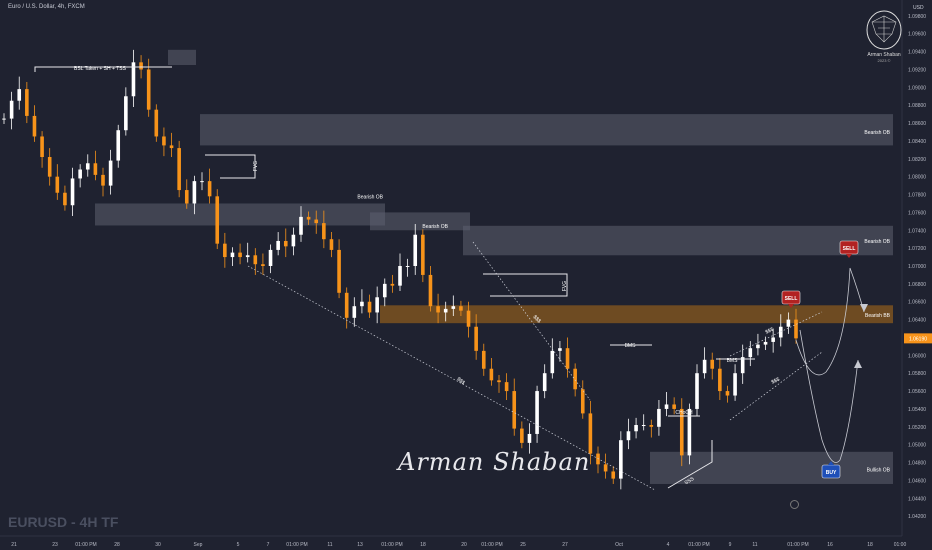 Image resolution: width=932 pixels, height=550 pixels. What do you see at coordinates (103, 69) in the screenshot?
I see `bsl-line` at bounding box center [103, 69].